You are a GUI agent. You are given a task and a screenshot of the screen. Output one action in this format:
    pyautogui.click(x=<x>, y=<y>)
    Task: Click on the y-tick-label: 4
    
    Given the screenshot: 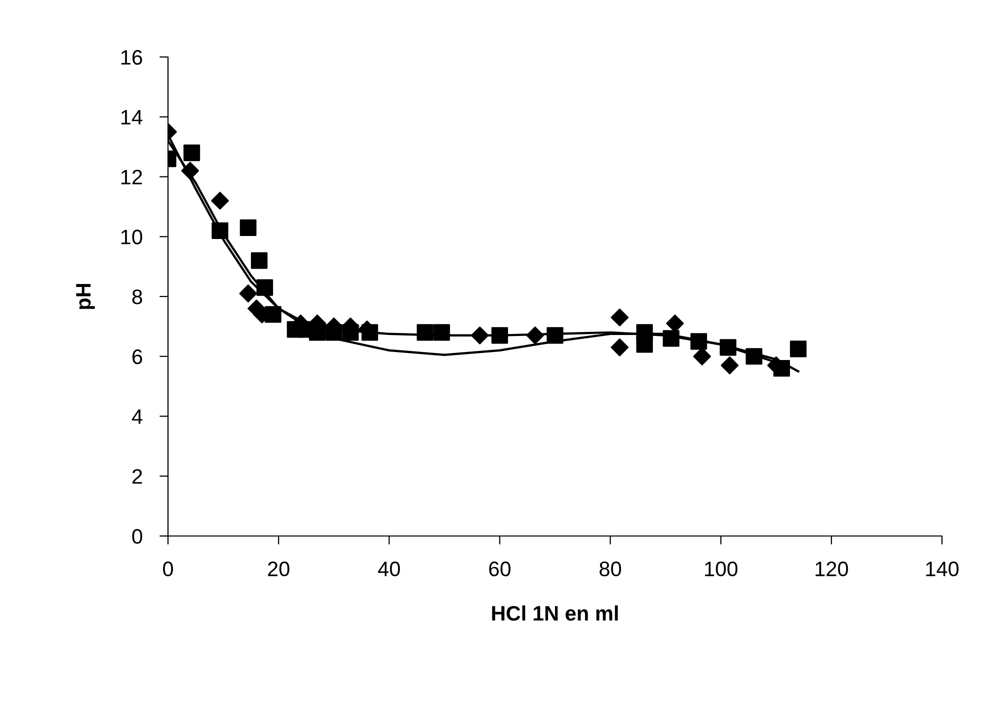 What is the action you would take?
    pyautogui.click(x=137, y=416)
    